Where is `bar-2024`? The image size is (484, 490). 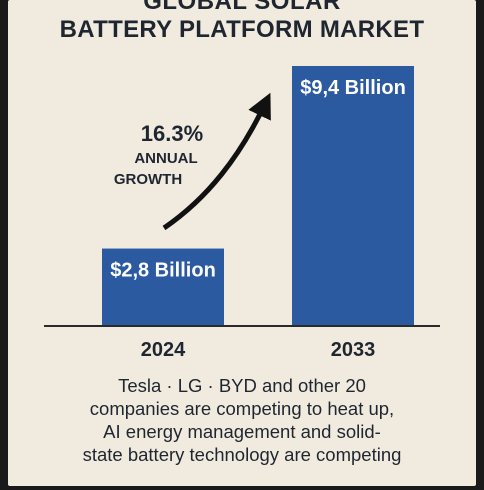 bar-2024 is located at coordinates (163, 287).